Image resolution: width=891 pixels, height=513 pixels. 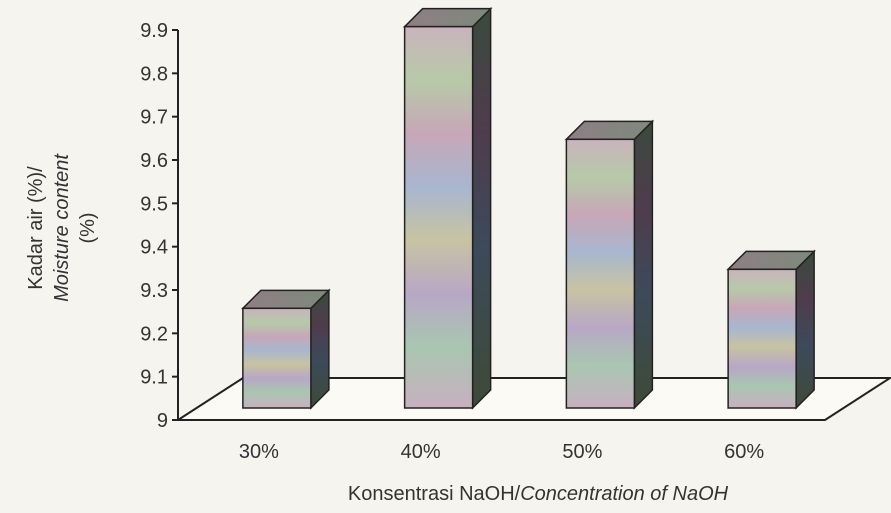 What do you see at coordinates (154, 161) in the screenshot?
I see `y-tick-label: 9.6` at bounding box center [154, 161].